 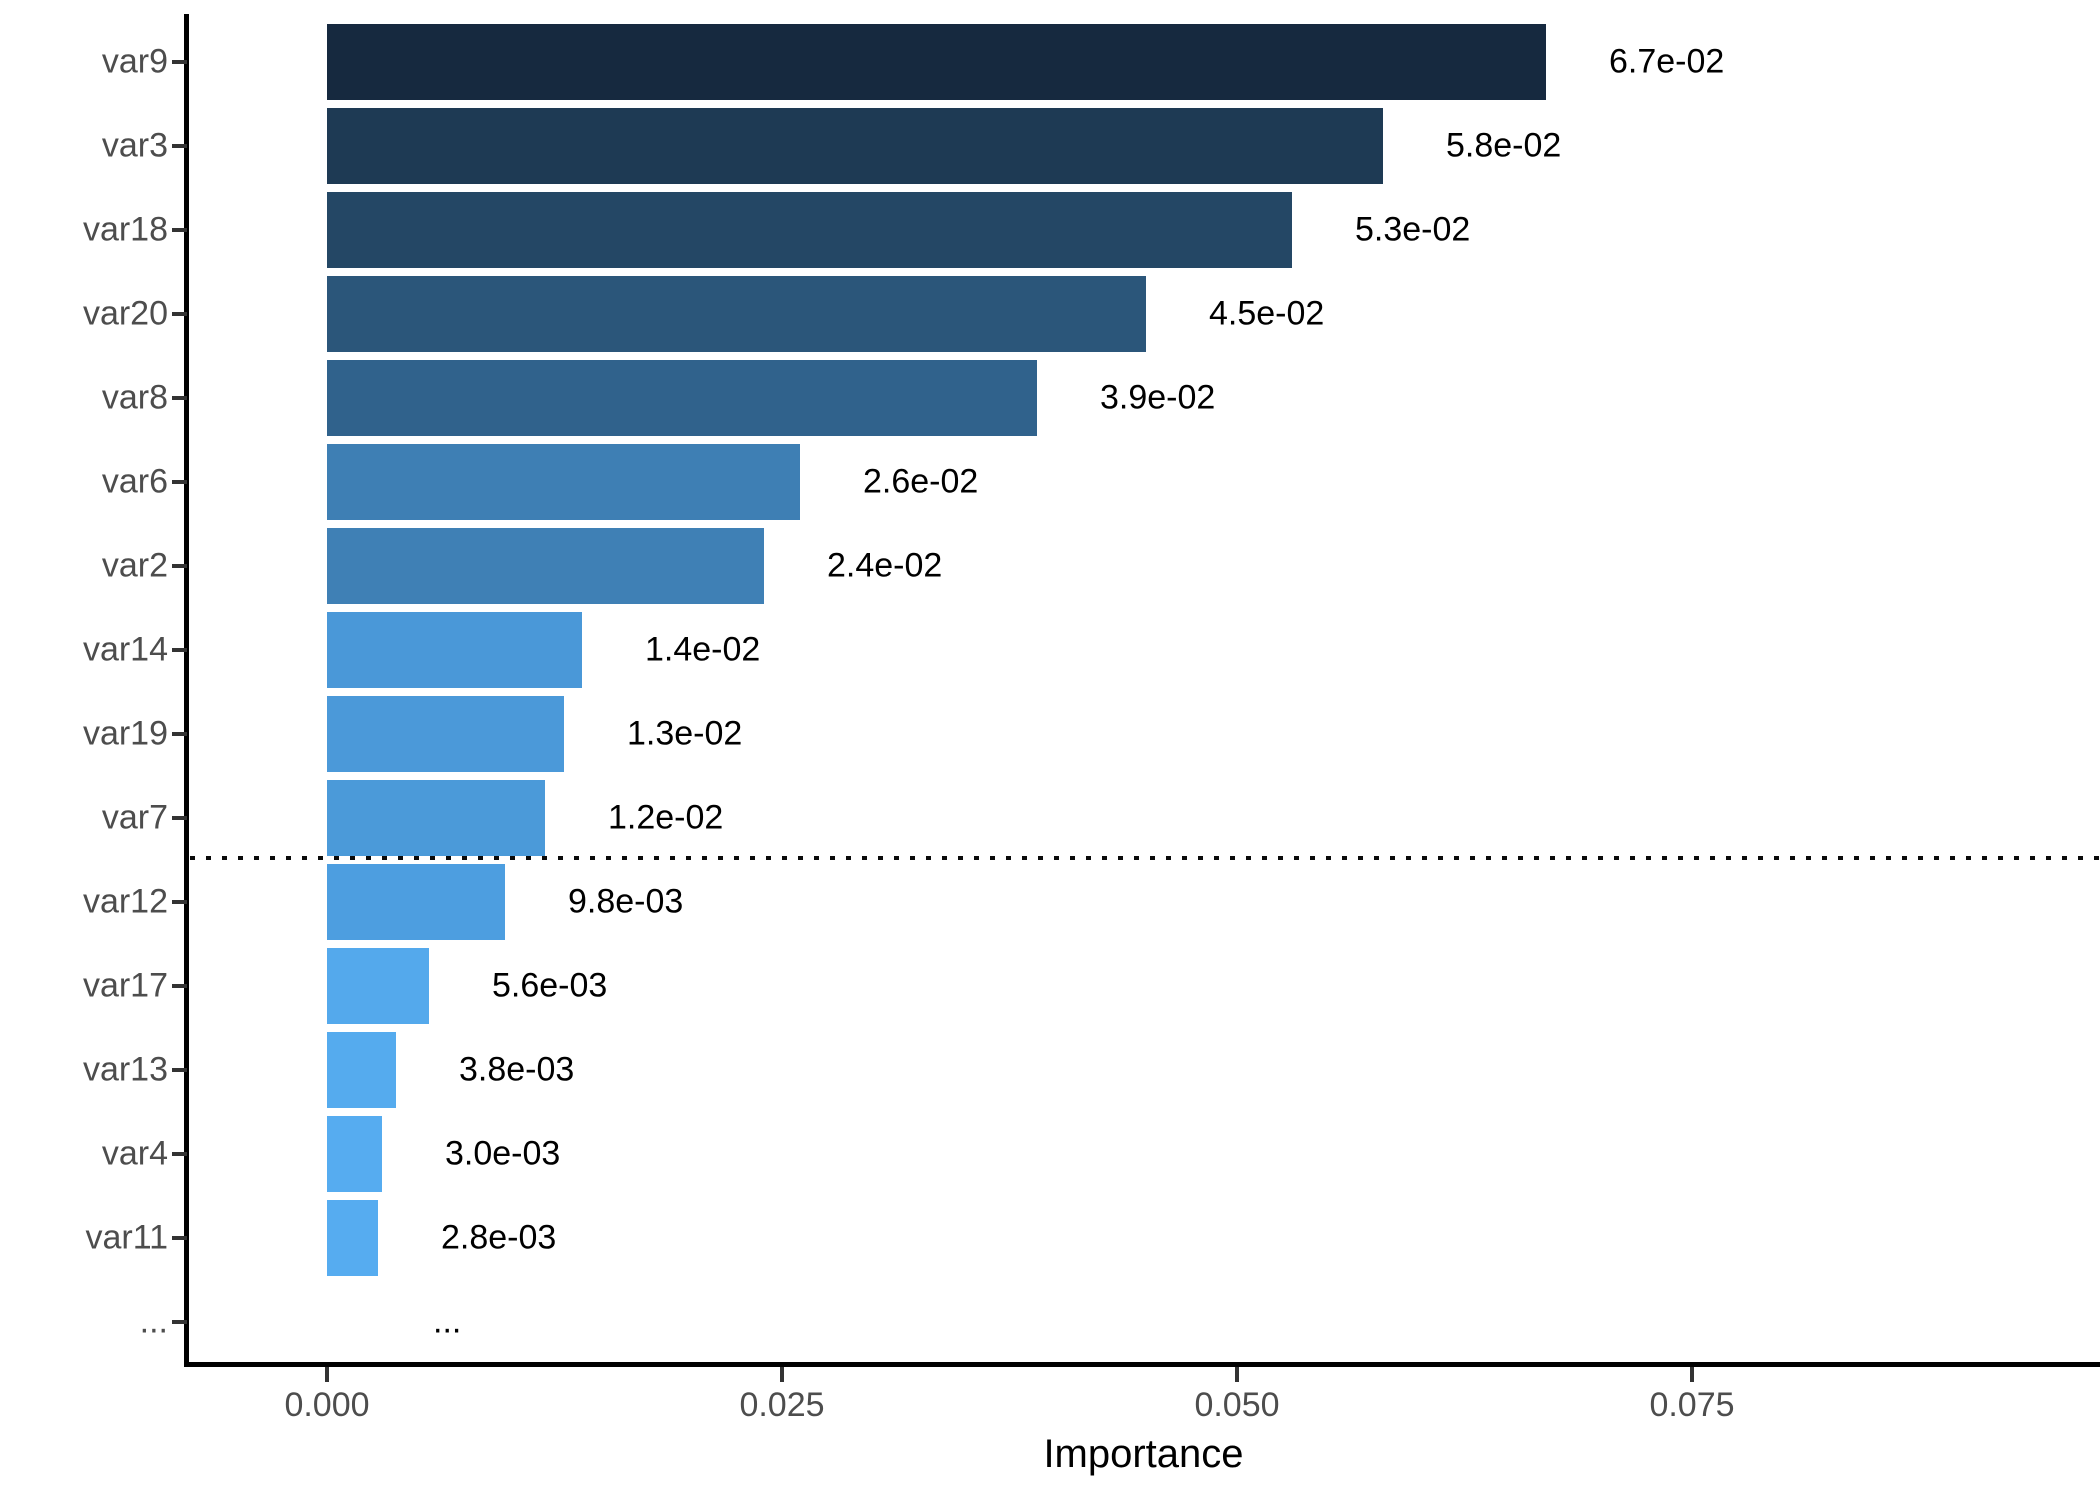 I want to click on value-label-var18: 5.3e-02, so click(x=1413, y=229).